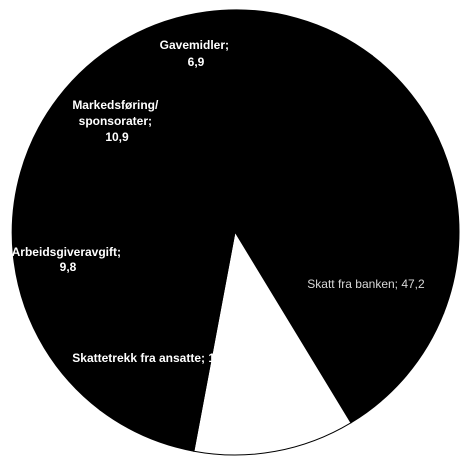  Describe the element at coordinates (66, 252) in the screenshot. I see `label-arbeidsgiveravgift-line-1: Arbeidsgiveravgift;` at that location.